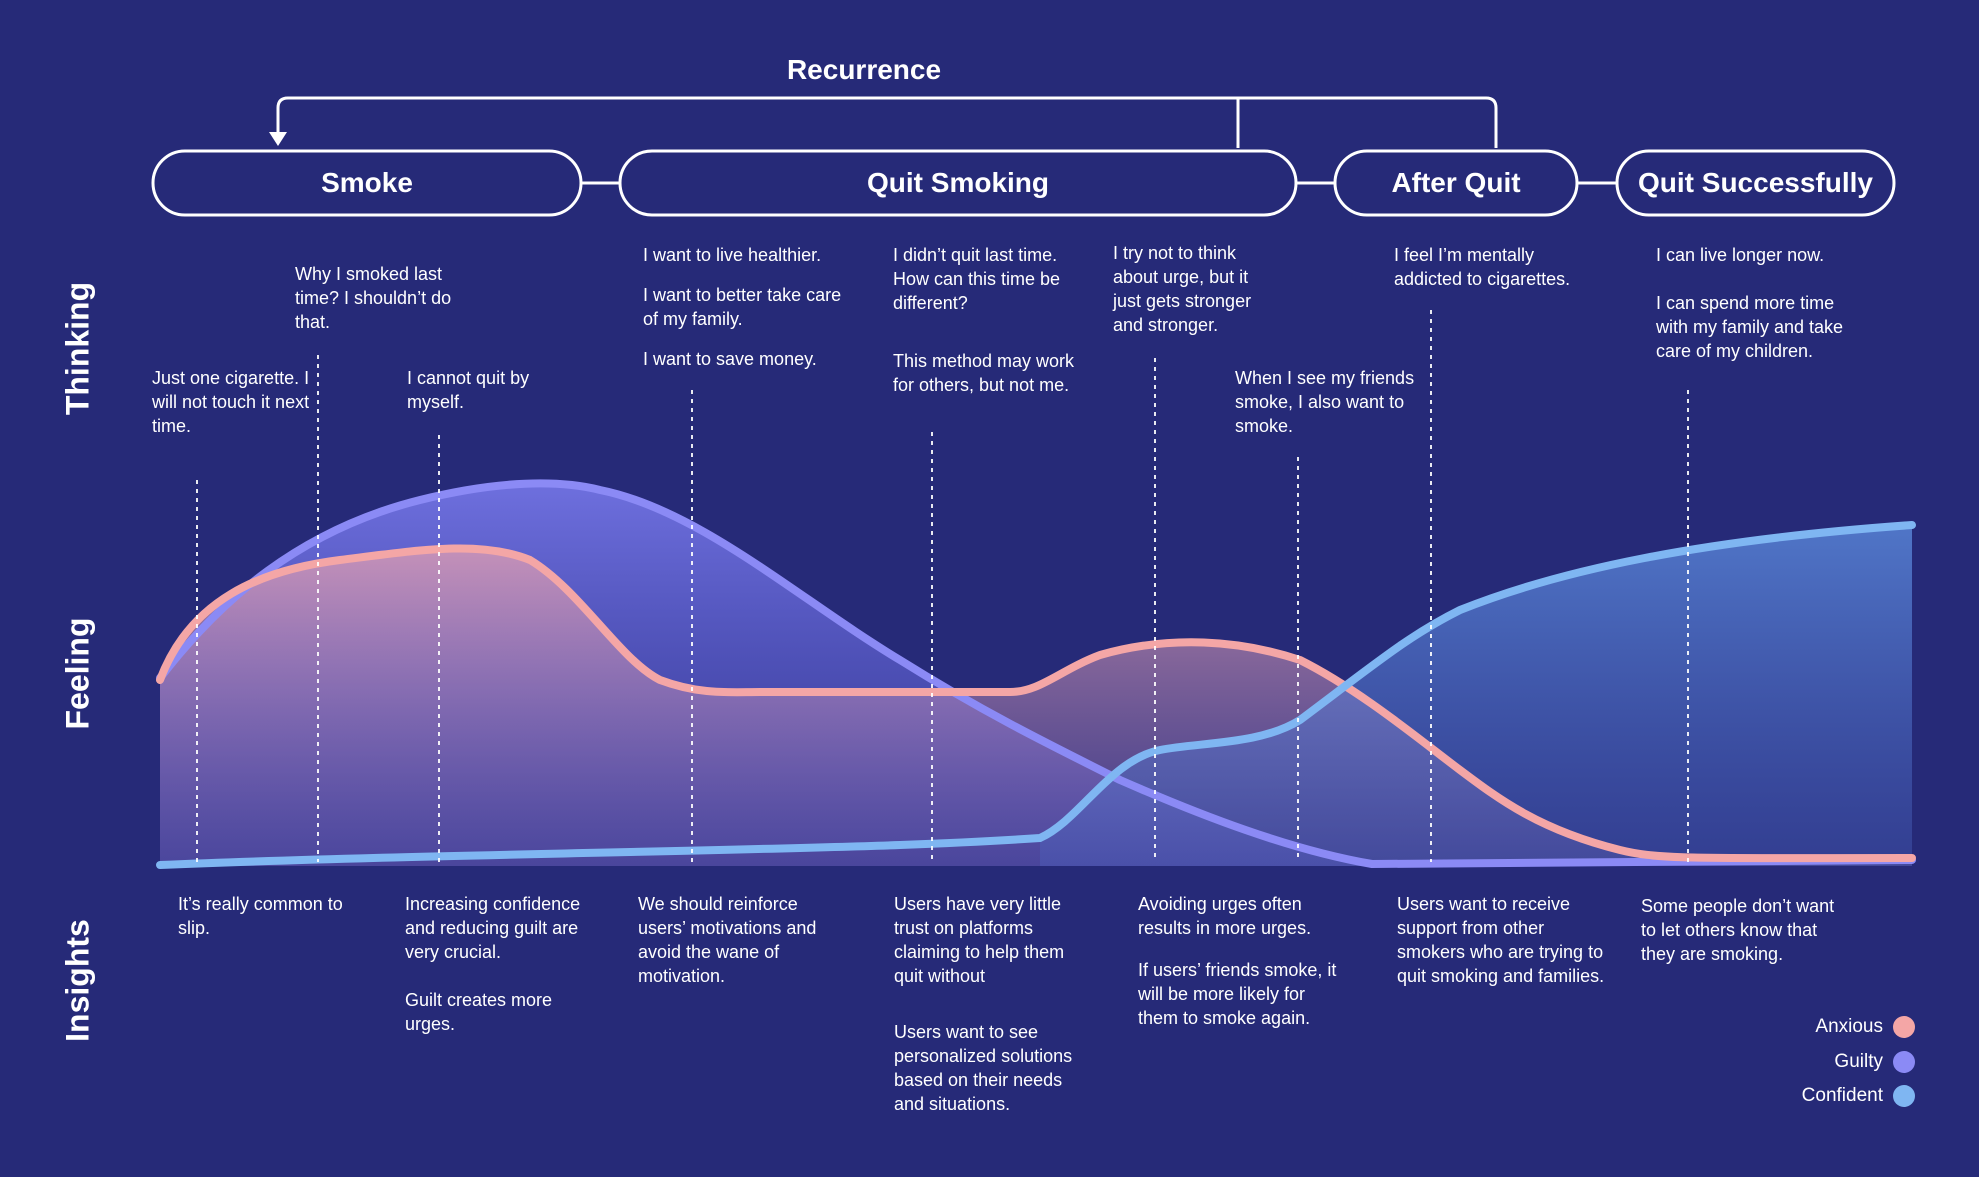 This screenshot has height=1177, width=1979. I want to click on legend-label: Anxious, so click(1849, 1026).